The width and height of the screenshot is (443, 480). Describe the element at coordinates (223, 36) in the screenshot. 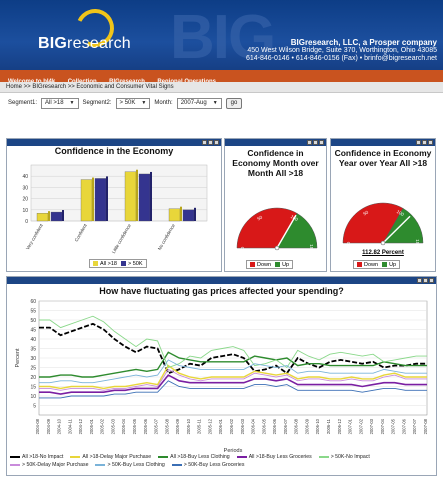

I see `big-watermark: BIG` at that location.